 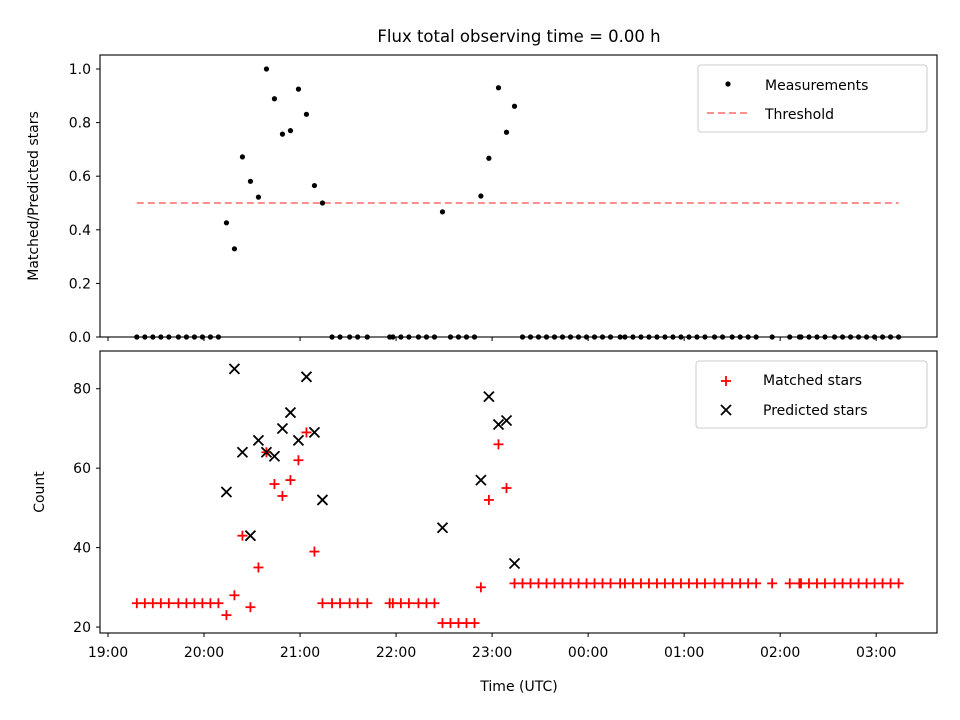 What do you see at coordinates (684, 653) in the screenshot?
I see `x-tick-label: 01:00` at bounding box center [684, 653].